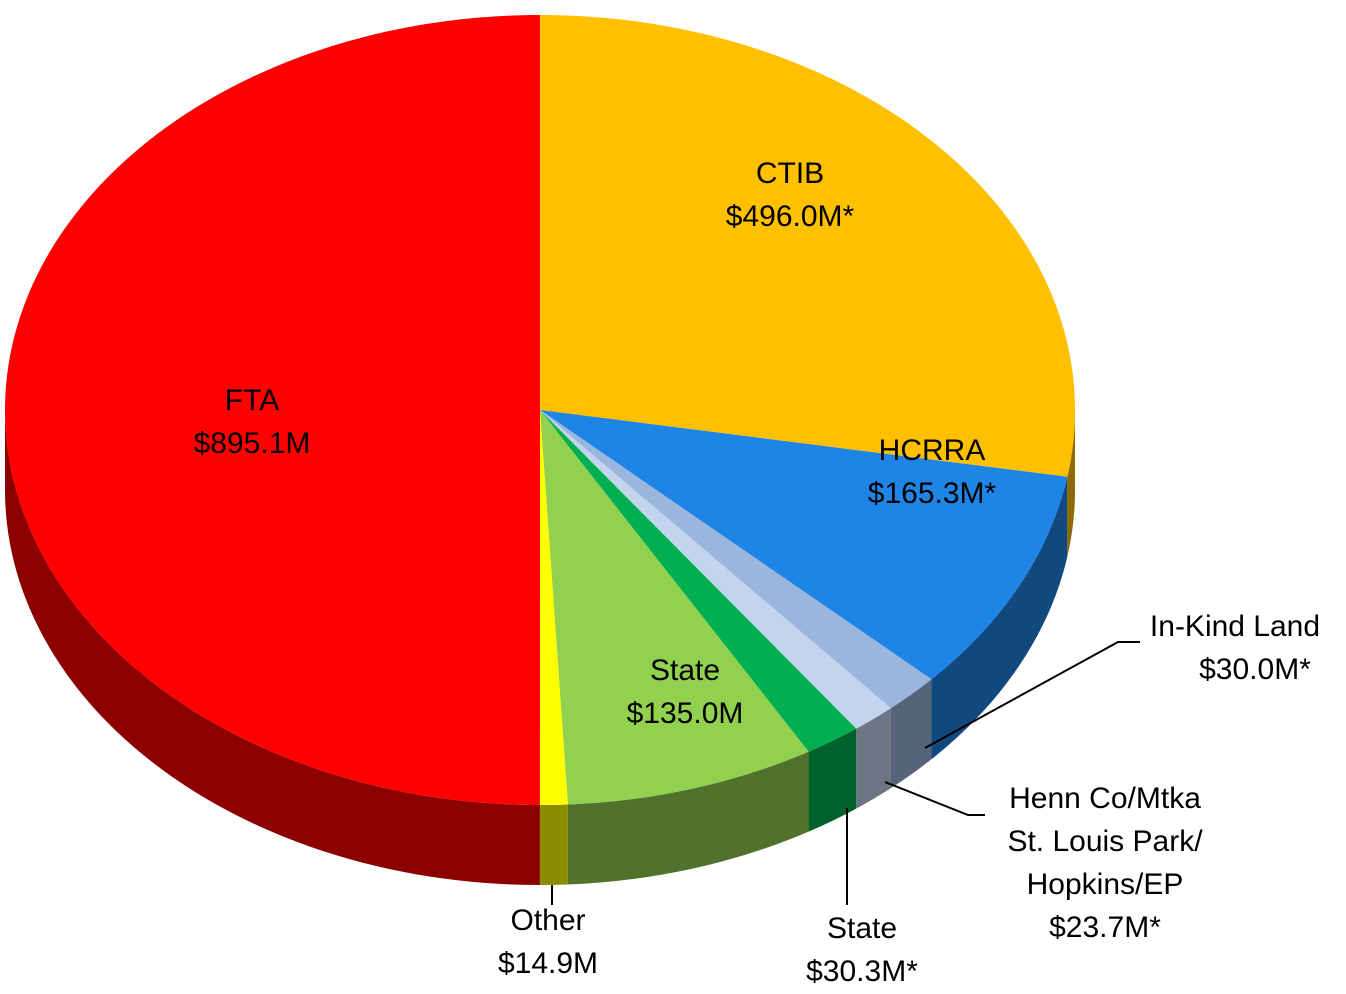  Describe the element at coordinates (932, 493) in the screenshot. I see `value-label: $165.3M*` at that location.